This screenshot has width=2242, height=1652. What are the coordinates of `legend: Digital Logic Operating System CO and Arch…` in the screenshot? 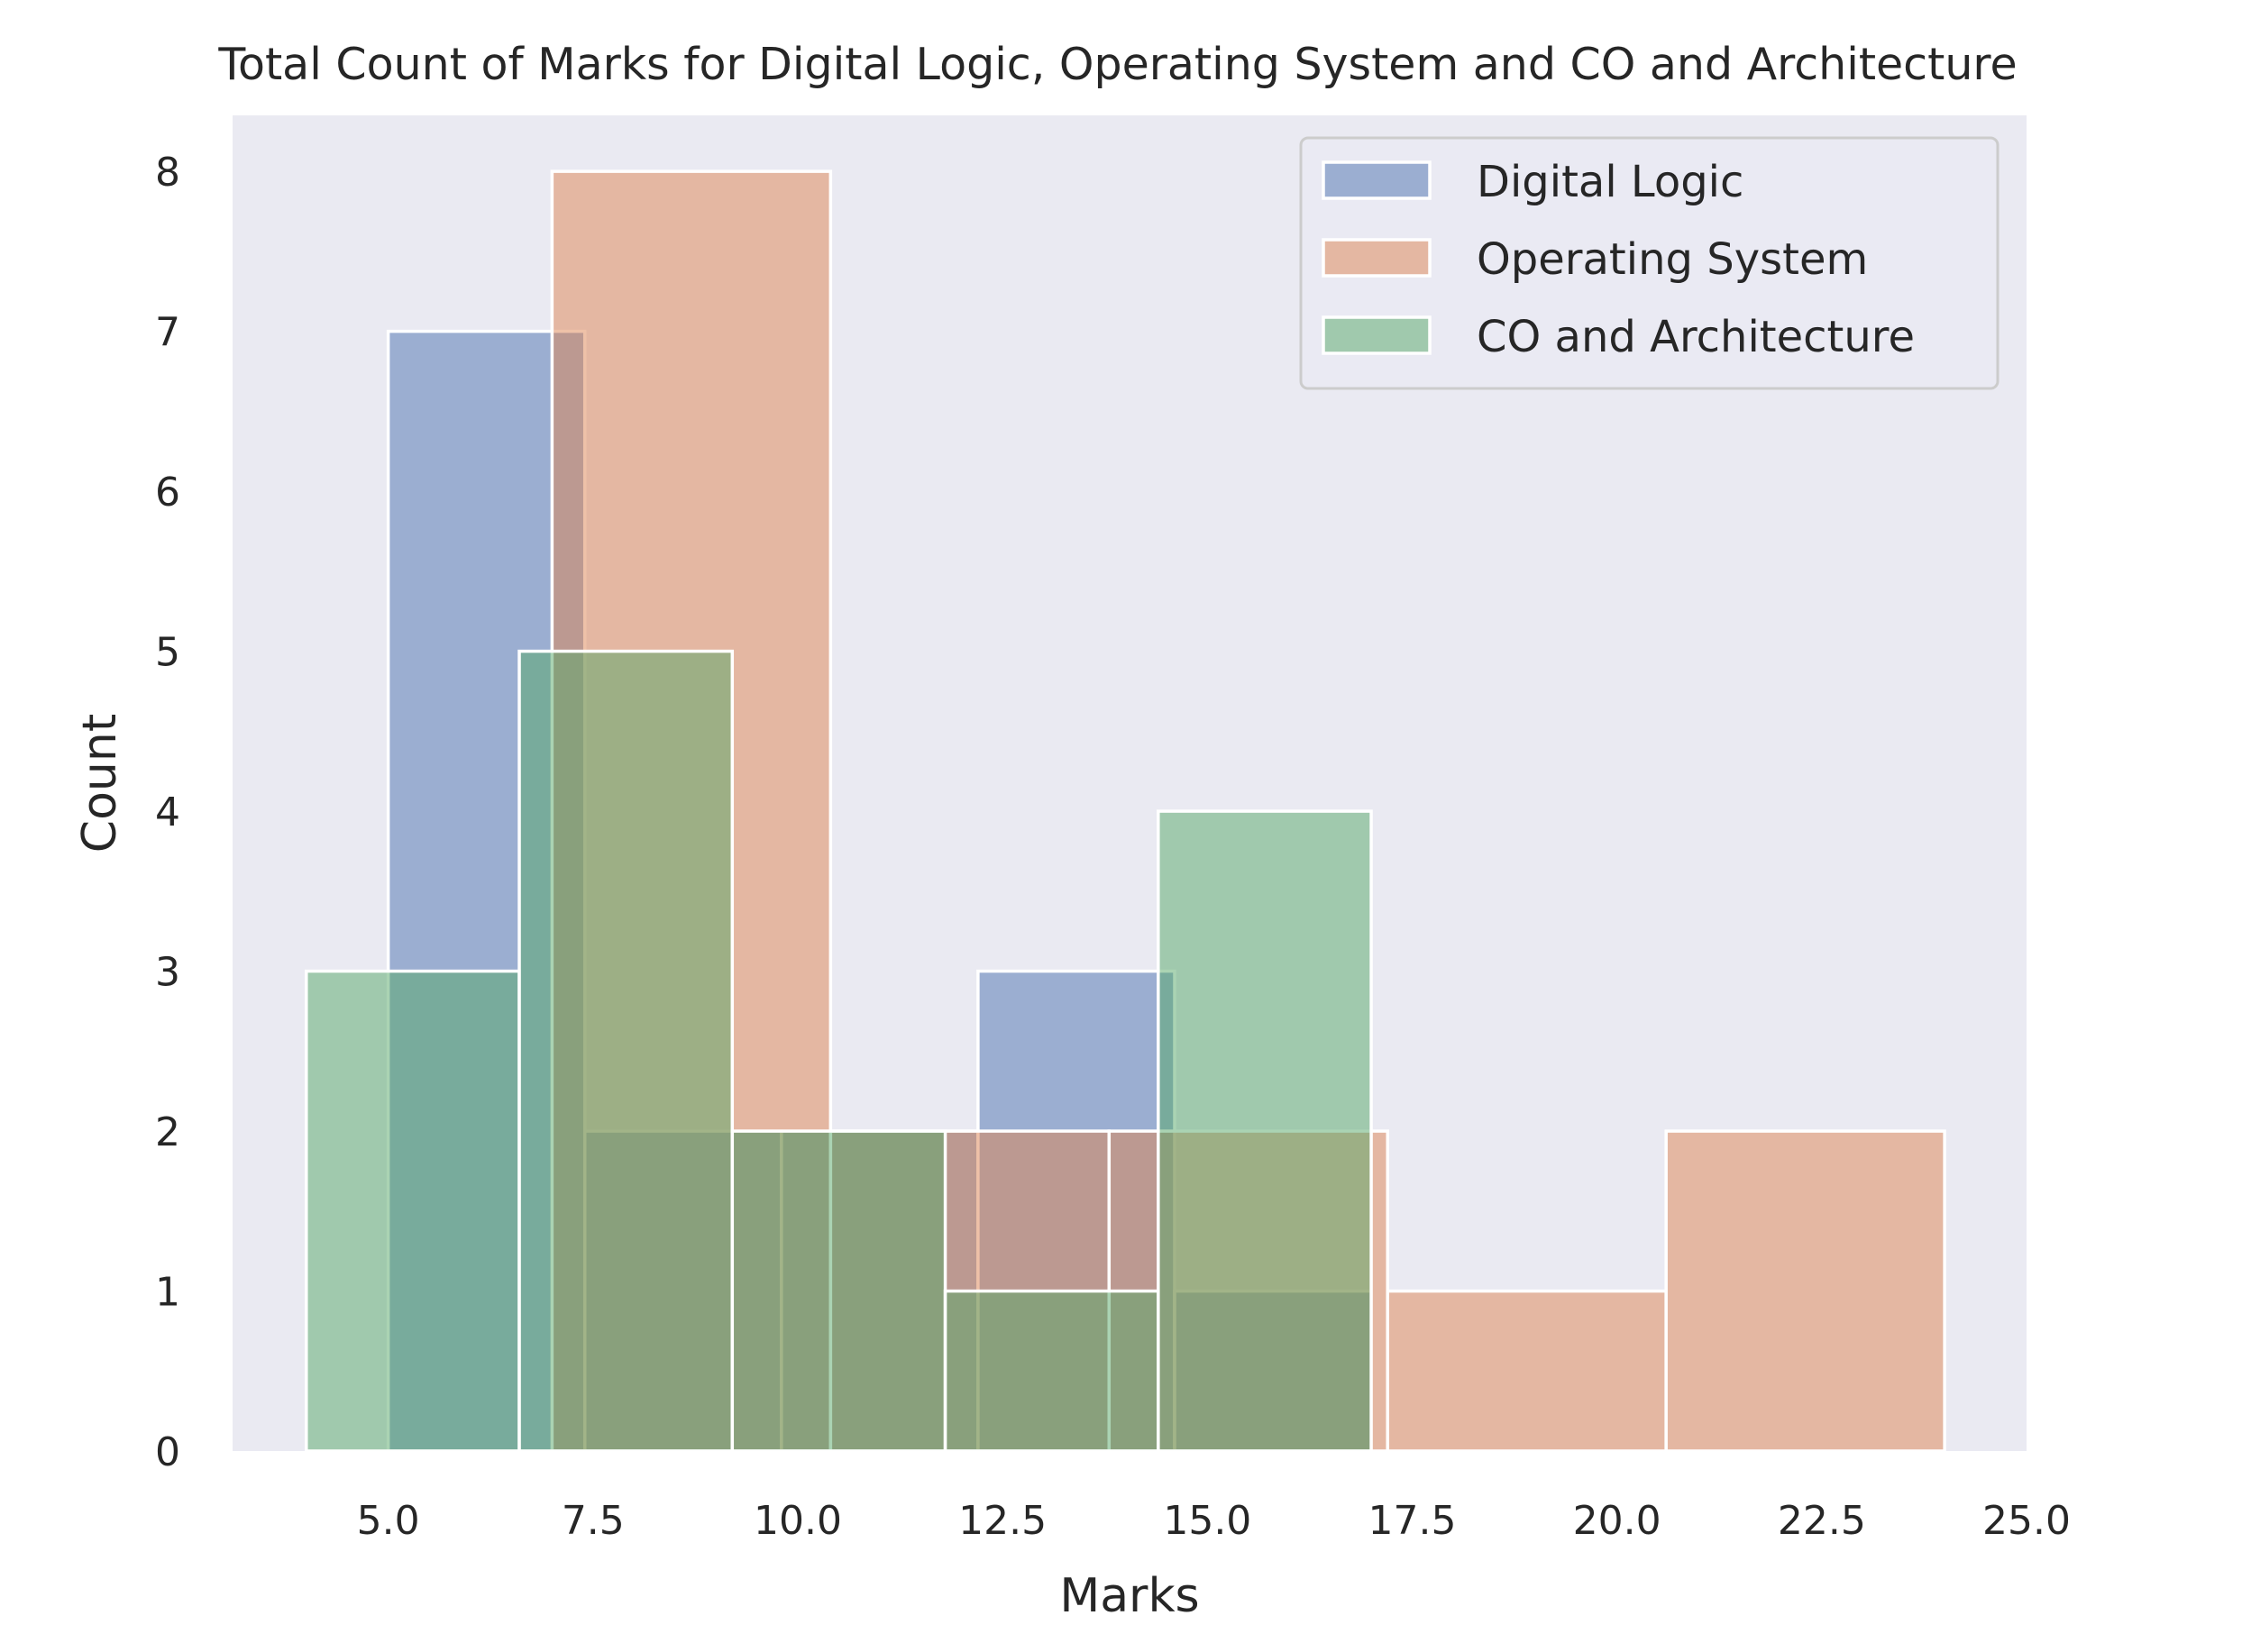 It's located at (1649, 263).